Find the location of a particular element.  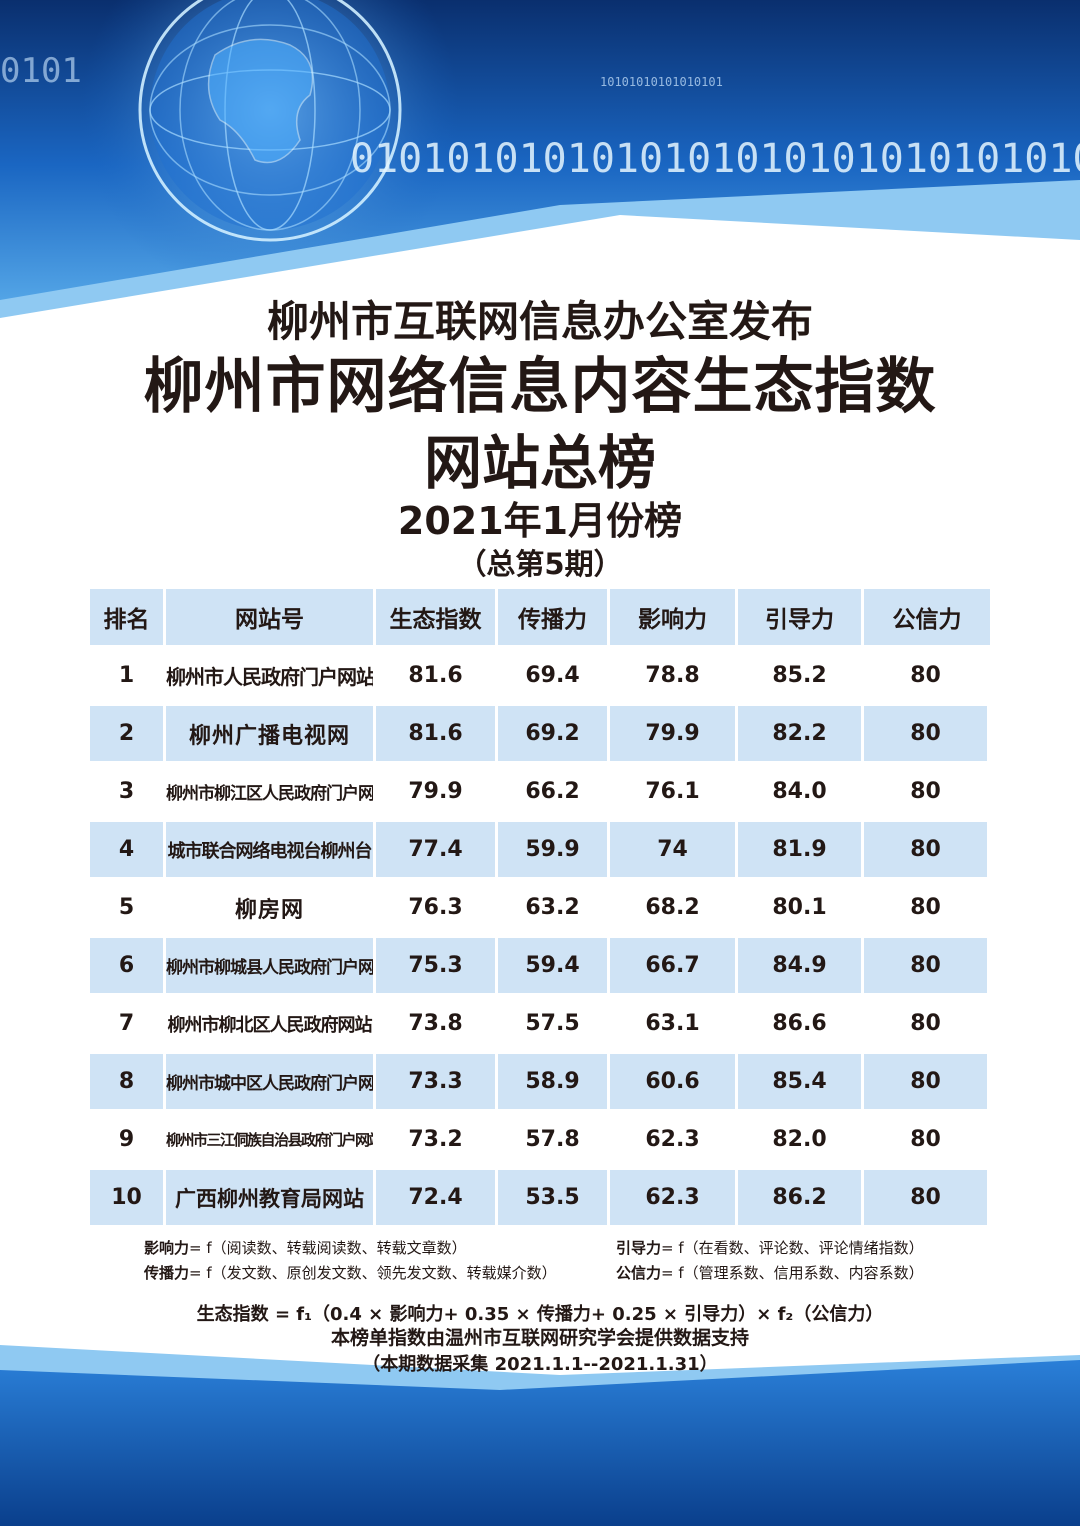

table-row: 7 柳州市柳北区人民政府网站 73.8 57.5 63.1 86.6 80 is located at coordinates (540, 1022).